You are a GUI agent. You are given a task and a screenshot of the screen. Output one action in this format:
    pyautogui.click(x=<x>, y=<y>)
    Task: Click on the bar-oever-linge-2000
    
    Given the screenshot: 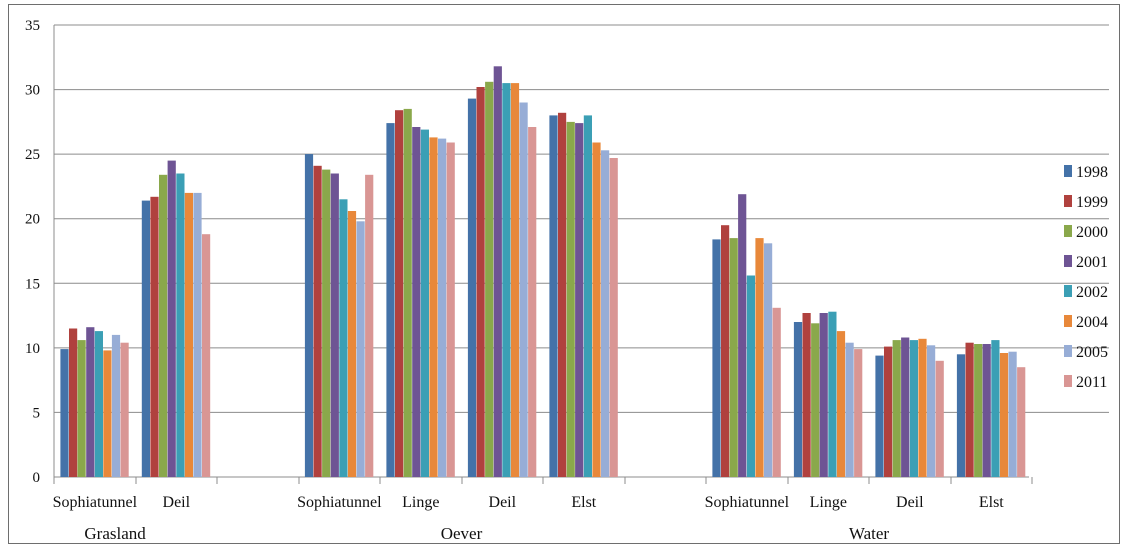 What is the action you would take?
    pyautogui.click(x=407, y=293)
    